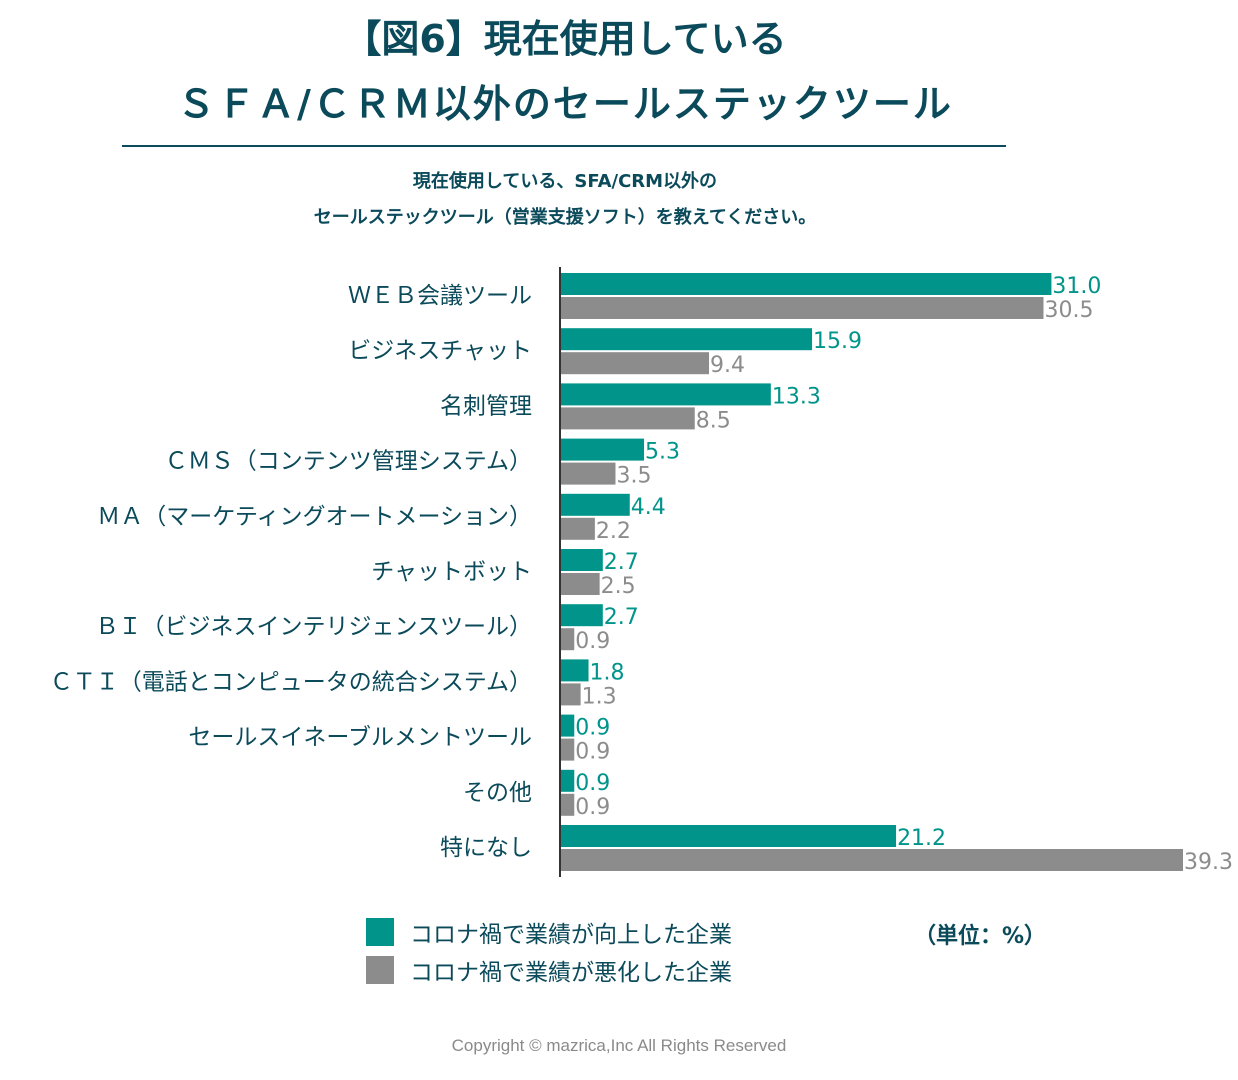 The image size is (1238, 1080). What do you see at coordinates (314, 517) in the screenshot?
I see `category-label: ＭＡ（マーケティングオートメーション）` at bounding box center [314, 517].